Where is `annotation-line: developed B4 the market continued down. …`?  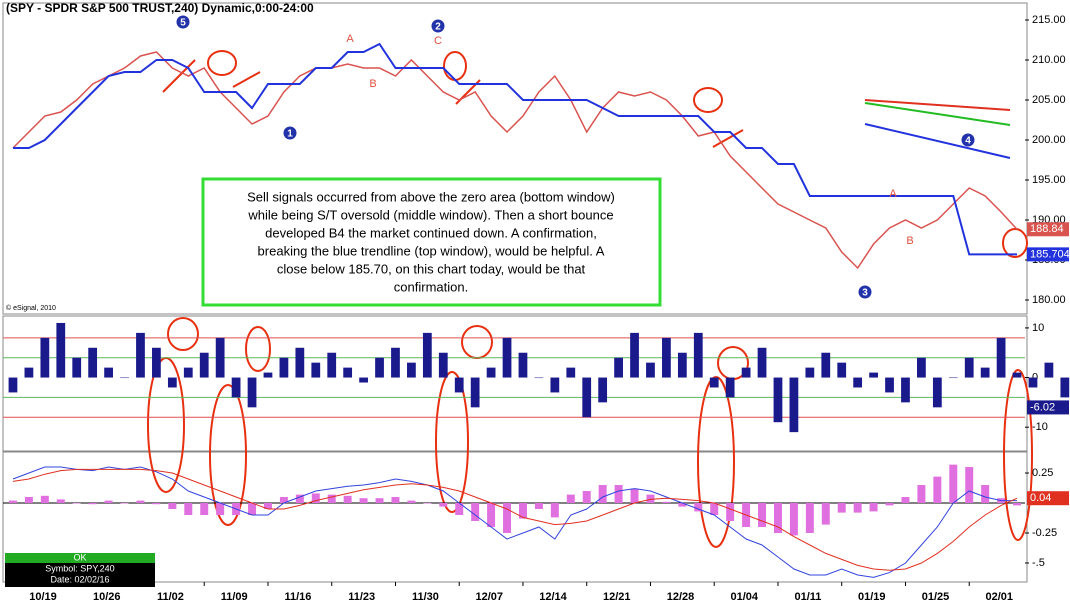 annotation-line: developed B4 the market continued down. … is located at coordinates (431, 232).